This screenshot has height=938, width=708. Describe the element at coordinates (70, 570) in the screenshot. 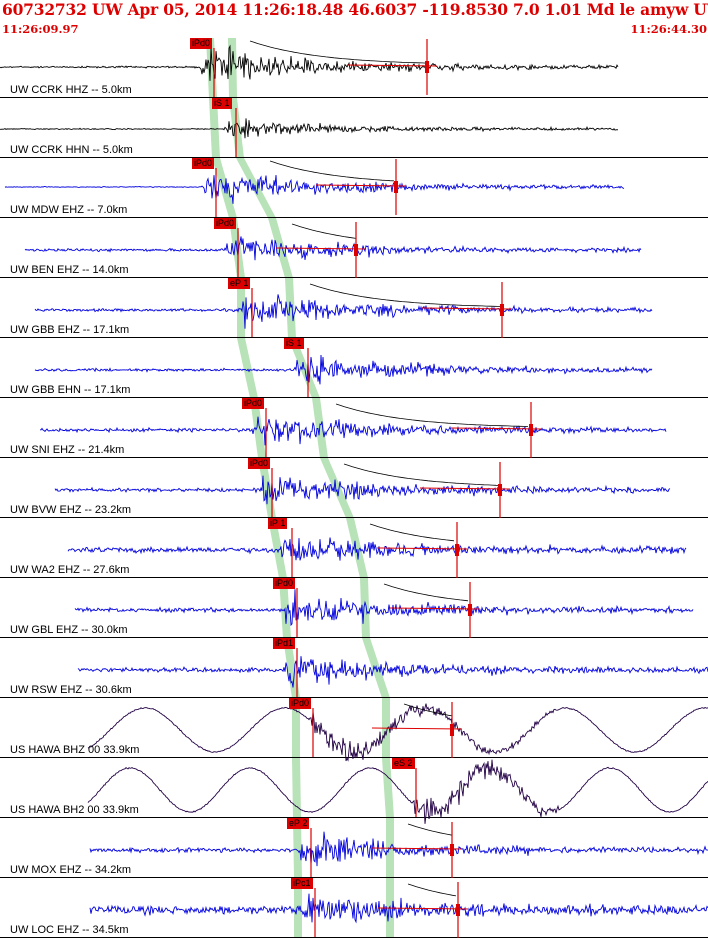

I see `trace-station-label: UW WA2 EHZ -- 27.6km` at that location.